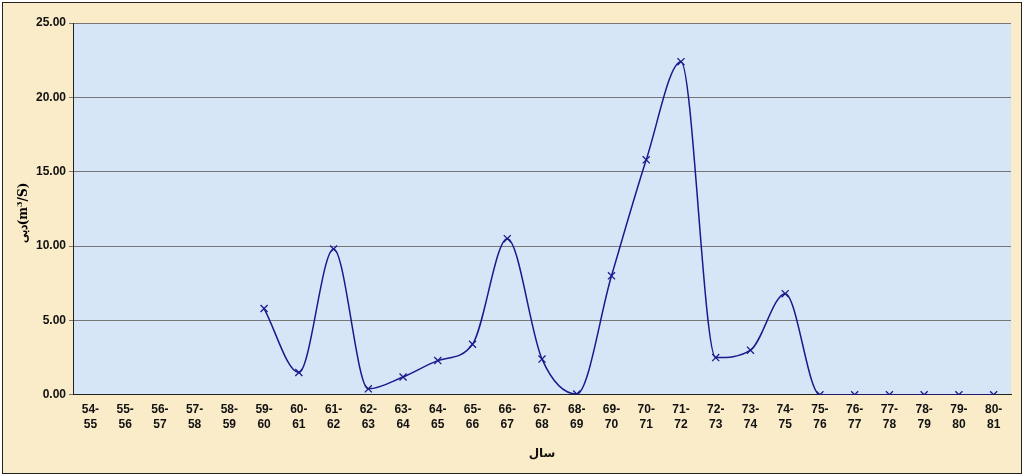 The image size is (1022, 474). What do you see at coordinates (403, 416) in the screenshot?
I see `x-tick-label: 63-64` at bounding box center [403, 416].